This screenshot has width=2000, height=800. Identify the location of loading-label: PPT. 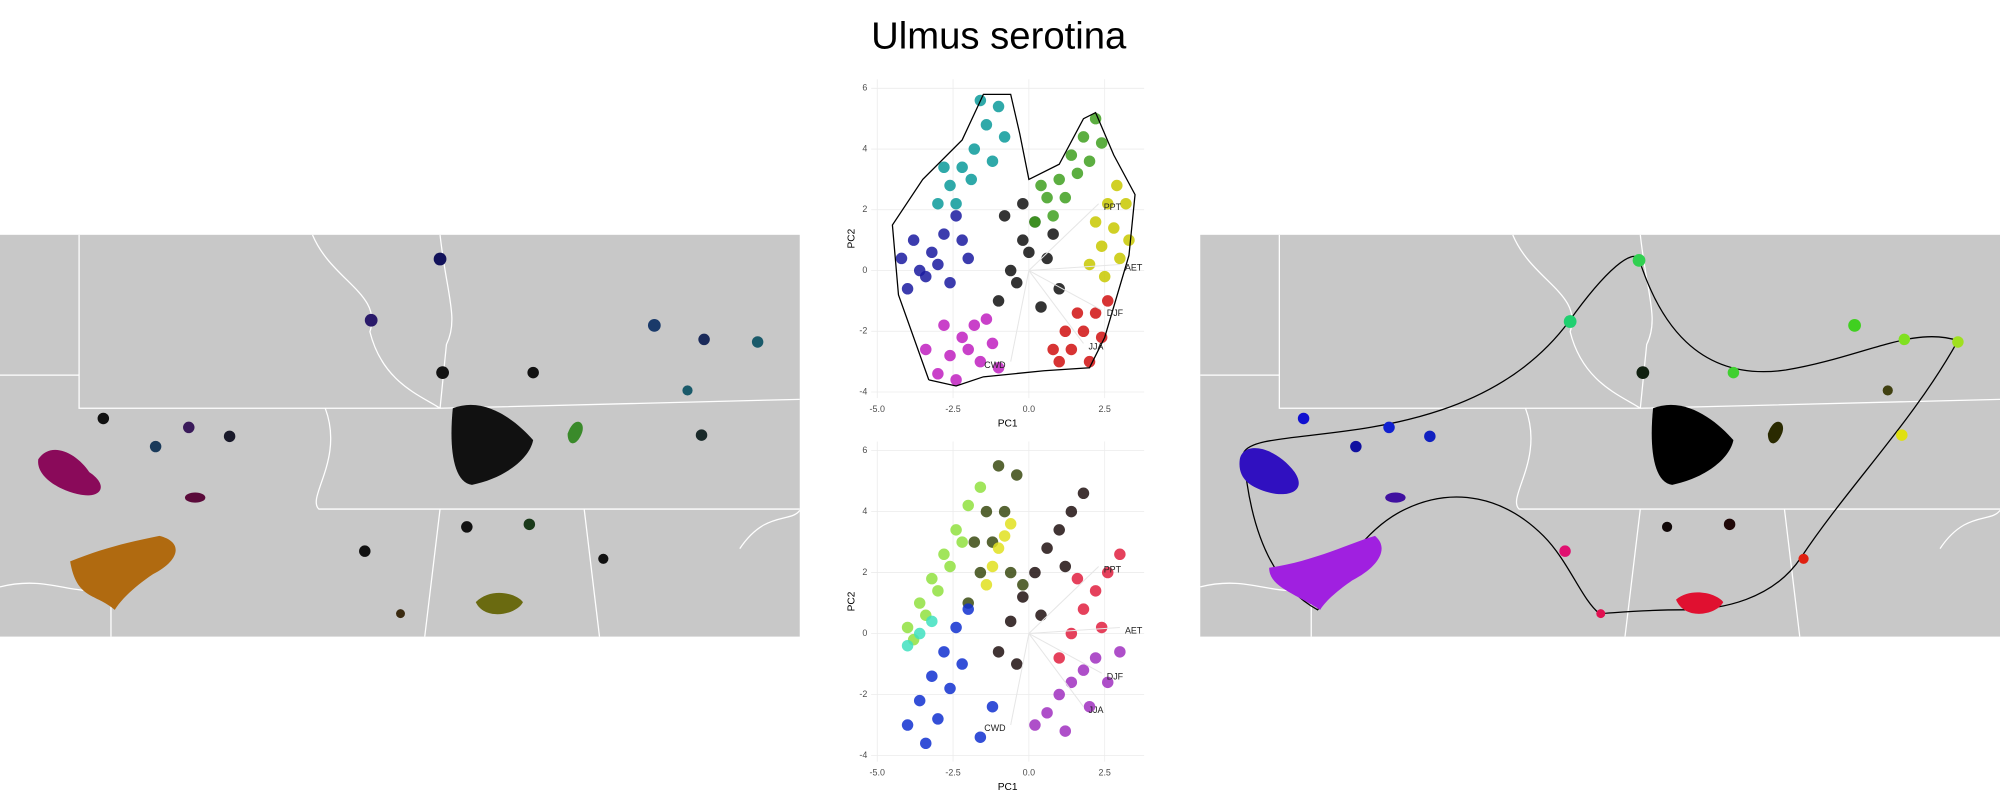
(1113, 207).